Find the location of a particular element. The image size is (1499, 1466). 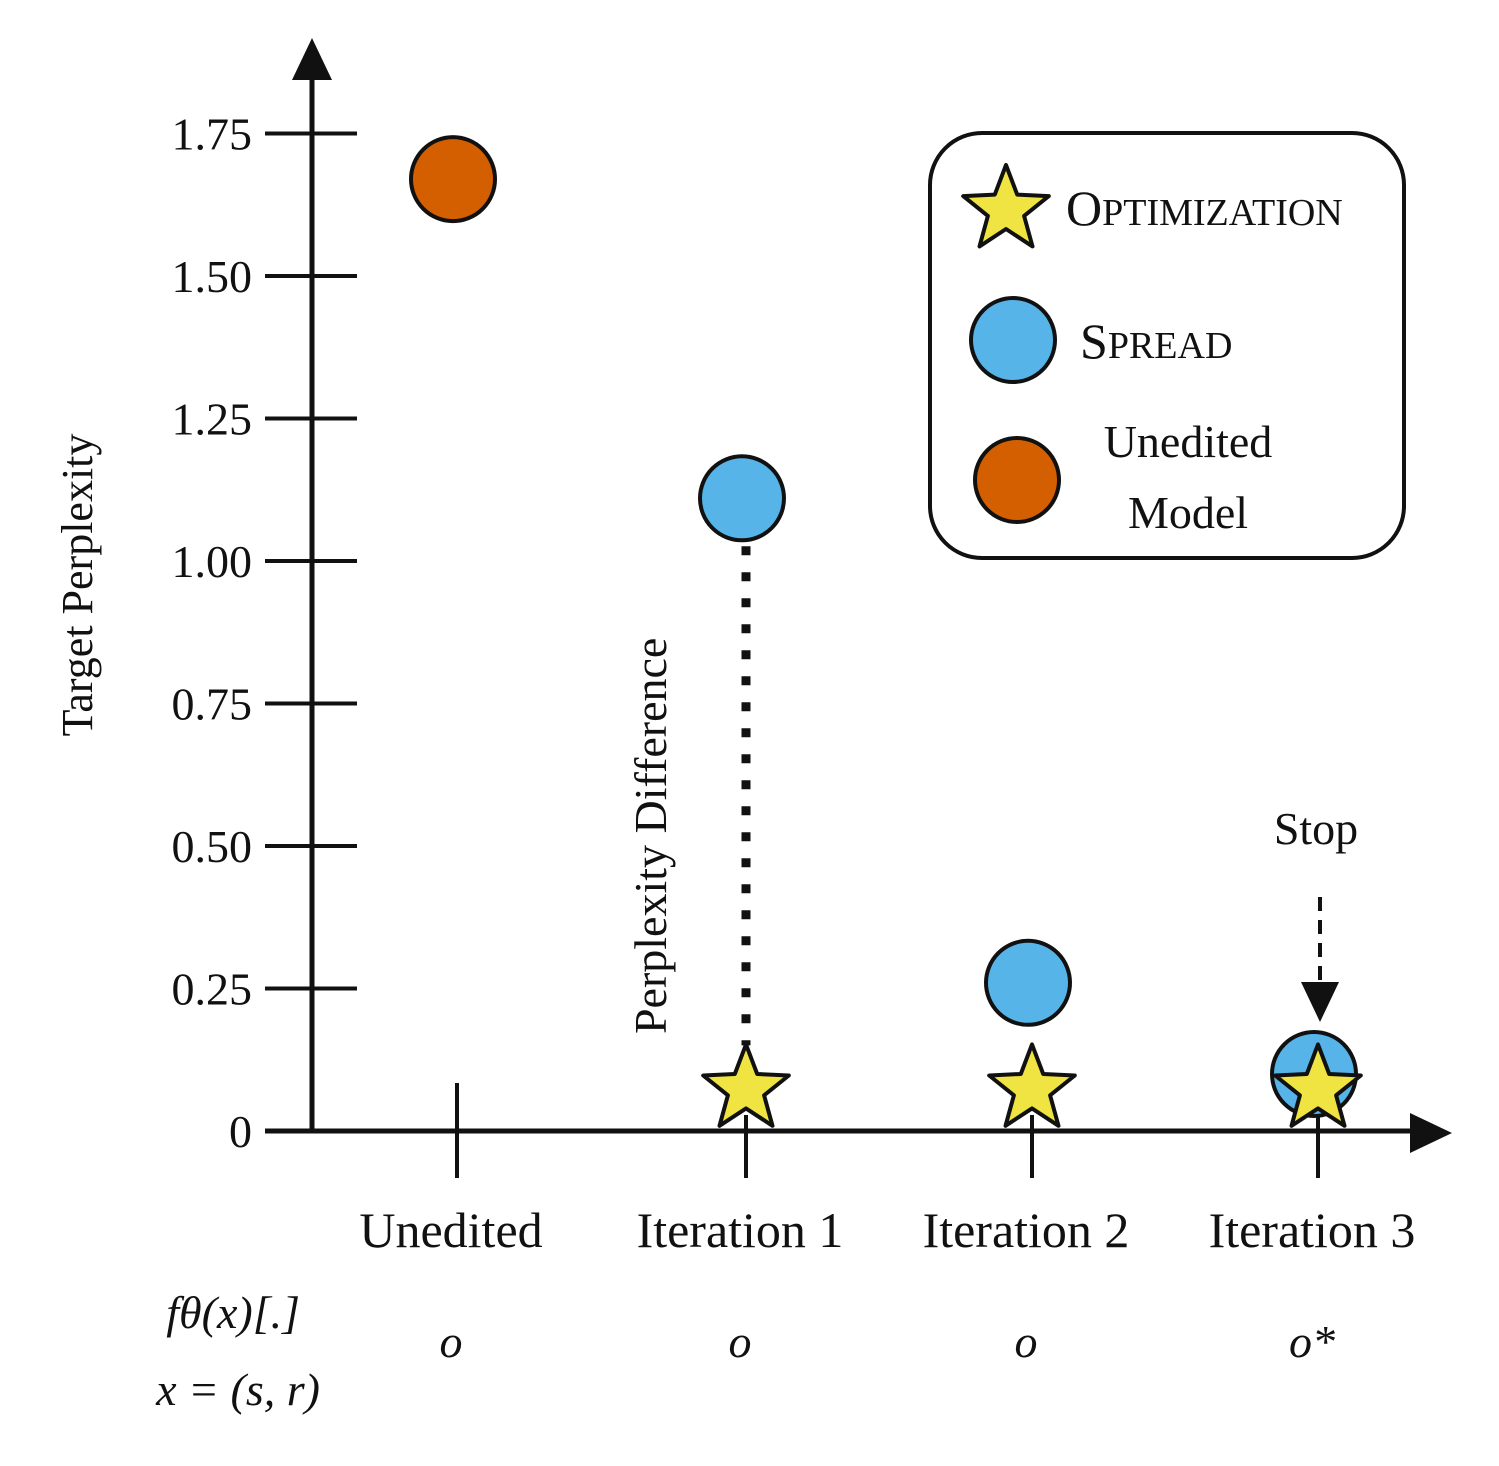

y-axis-arrow is located at coordinates (312, 59).